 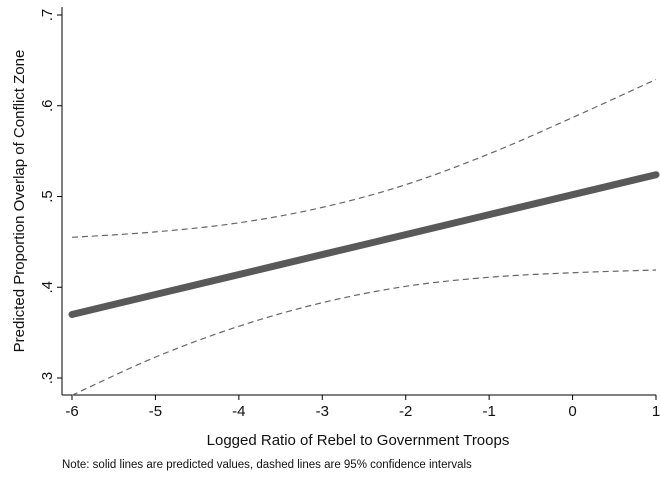 What do you see at coordinates (47, 105) in the screenshot?
I see `y-tick-label: .6` at bounding box center [47, 105].